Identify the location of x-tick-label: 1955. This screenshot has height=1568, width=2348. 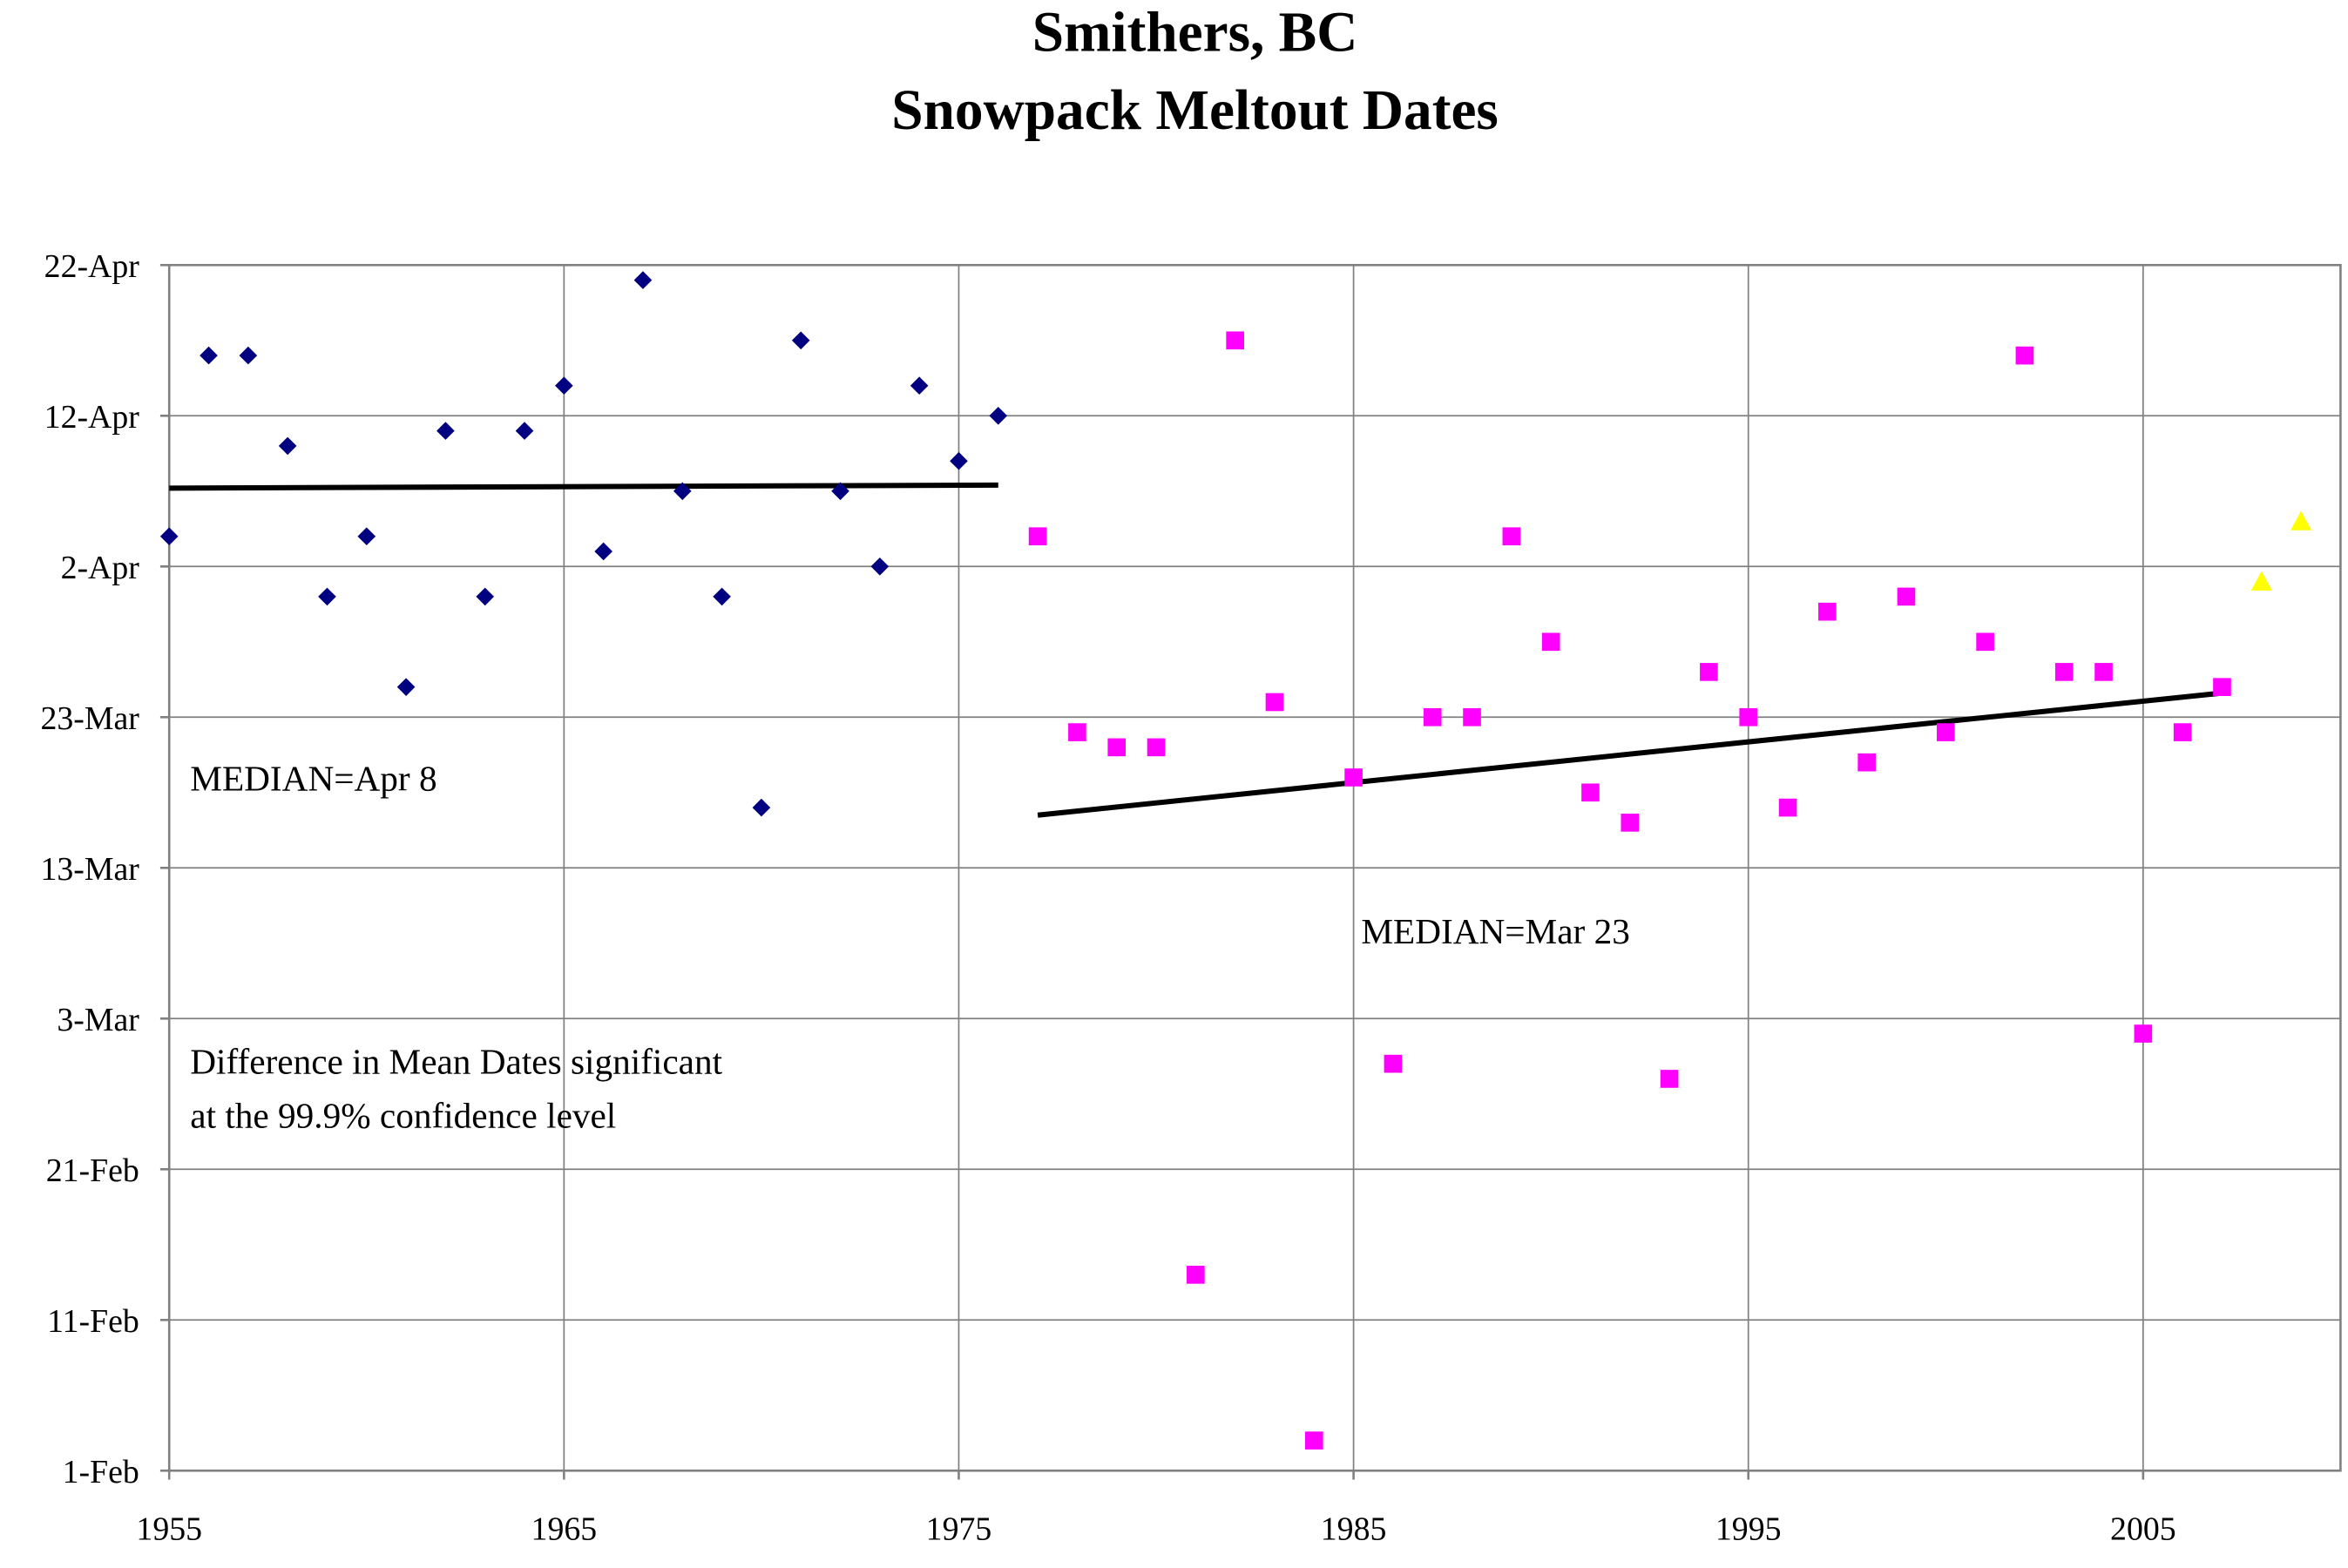
(169, 1529).